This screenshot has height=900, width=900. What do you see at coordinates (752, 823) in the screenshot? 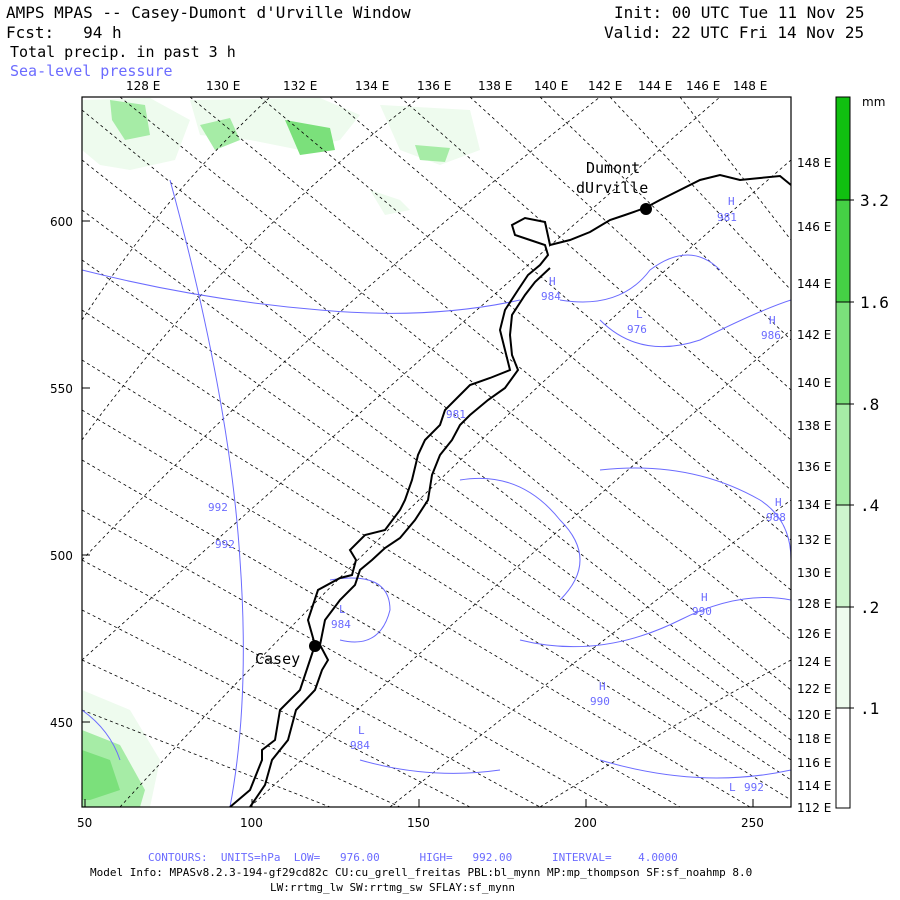
I see `bottom-label-250: 250` at bounding box center [752, 823].